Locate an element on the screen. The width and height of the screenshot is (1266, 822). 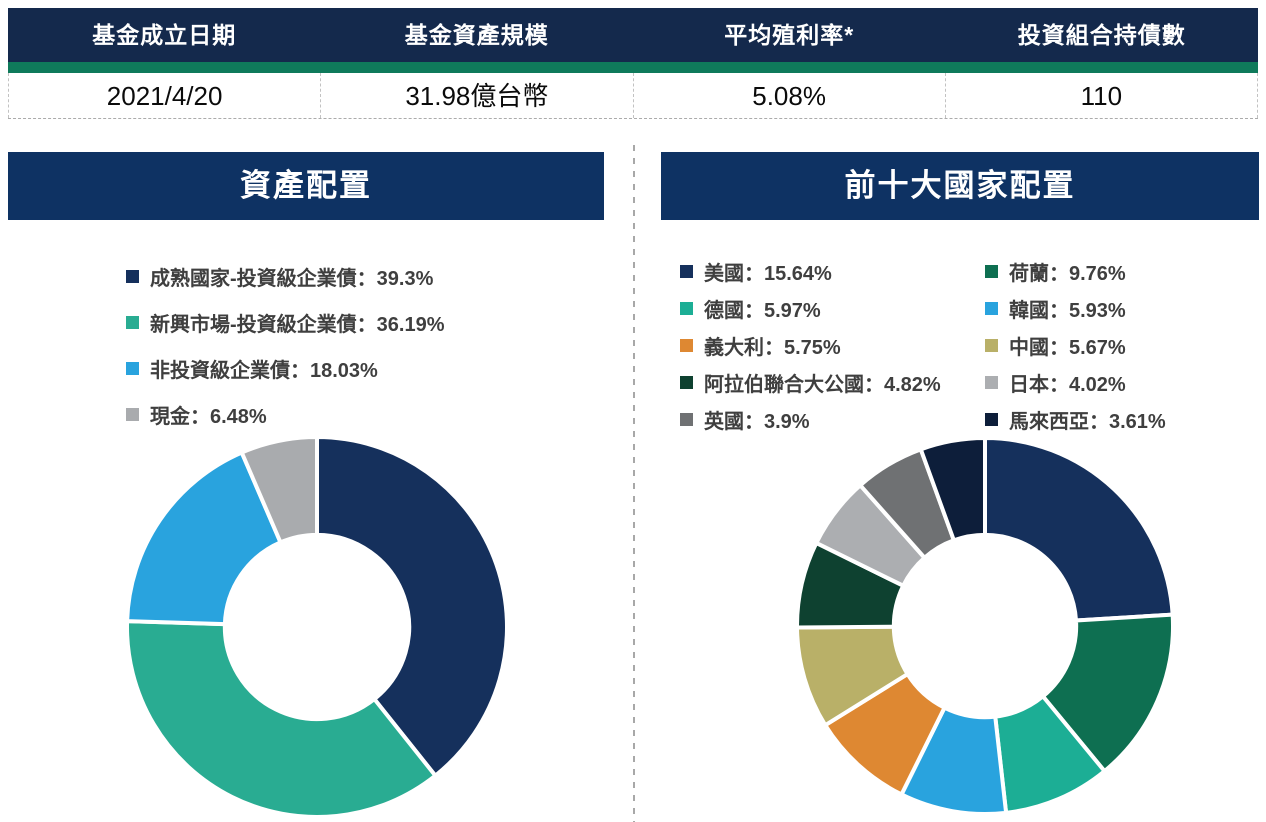
header-fund-size: 基金資產規模 is located at coordinates (476, 35).